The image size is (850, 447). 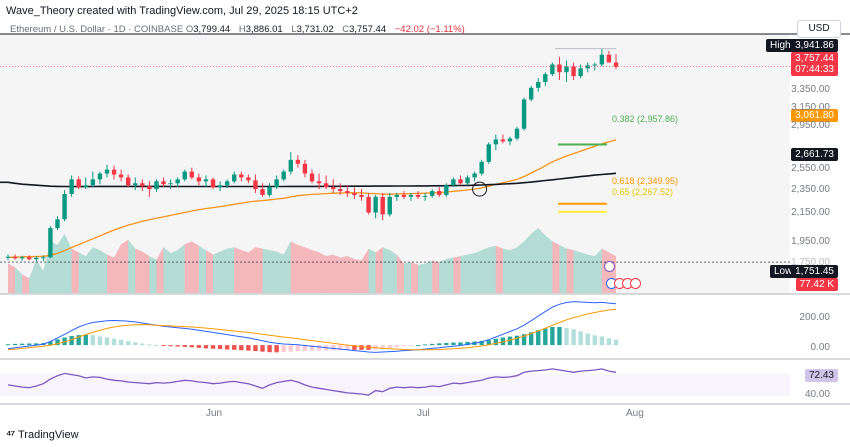 What do you see at coordinates (819, 29) in the screenshot?
I see `currency-button: USD` at bounding box center [819, 29].